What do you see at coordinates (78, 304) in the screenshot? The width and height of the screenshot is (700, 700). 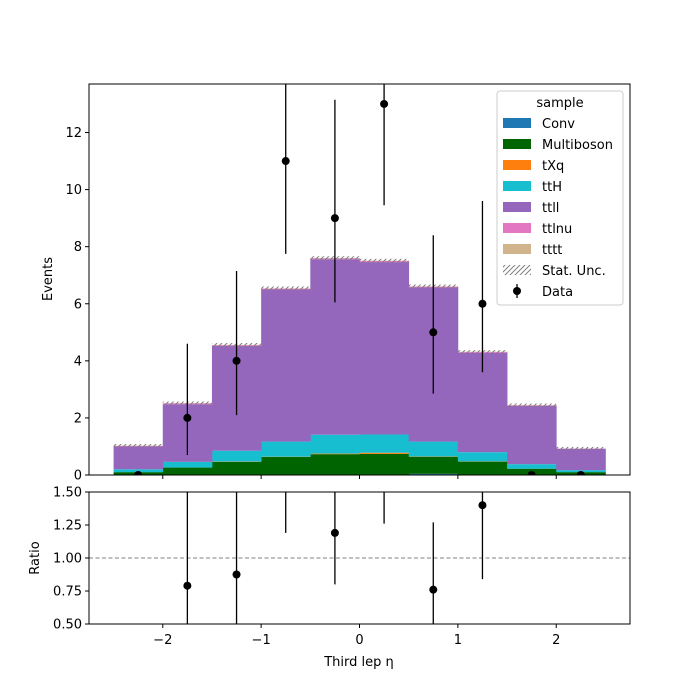 I see `y-tick-label: 6` at bounding box center [78, 304].